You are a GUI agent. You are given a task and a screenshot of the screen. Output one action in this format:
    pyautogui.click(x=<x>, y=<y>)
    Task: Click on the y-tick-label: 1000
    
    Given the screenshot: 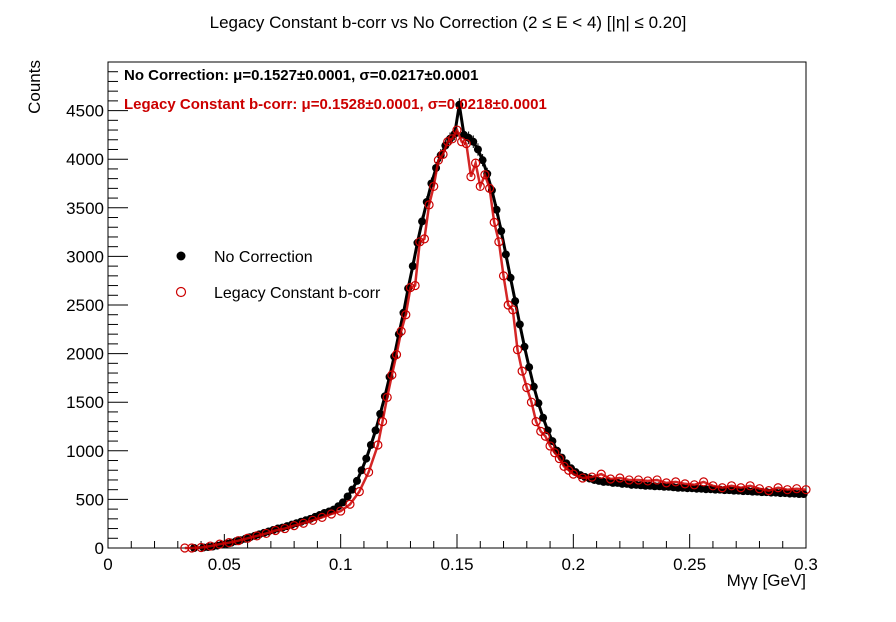 What is the action you would take?
    pyautogui.click(x=85, y=451)
    